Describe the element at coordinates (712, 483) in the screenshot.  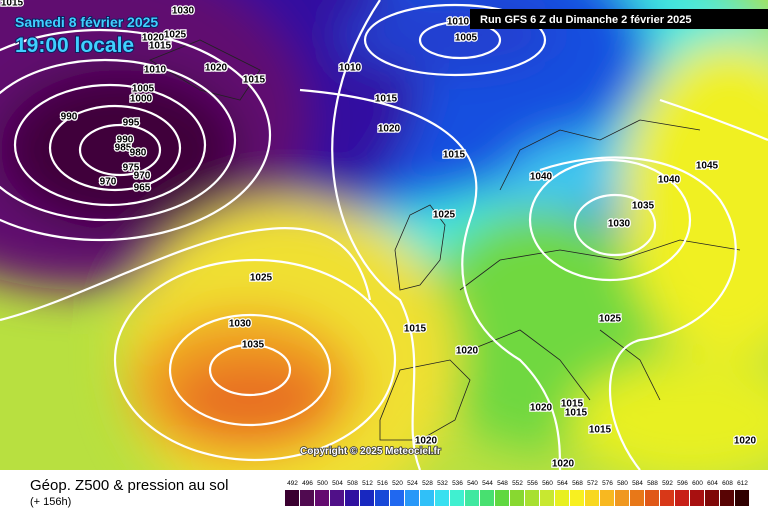
I see `scale-label: 604` at that location.